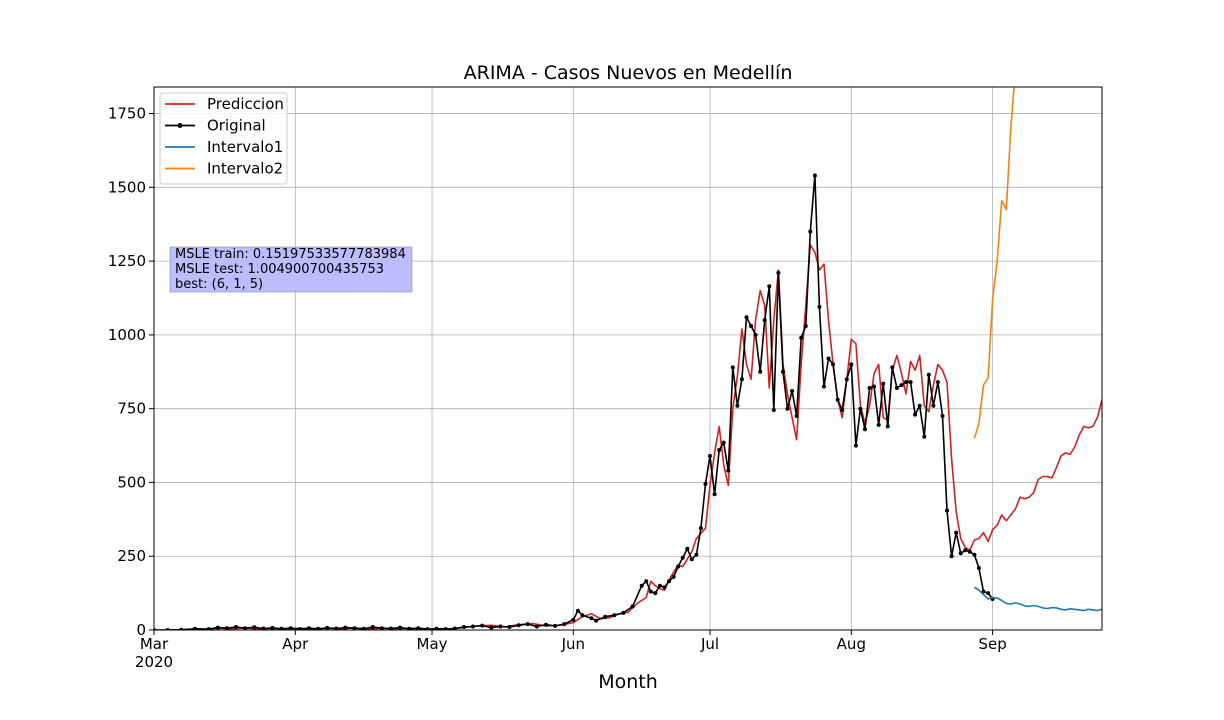 This screenshot has height=720, width=1224. I want to click on series-line-intervalo1, so click(1037, 599).